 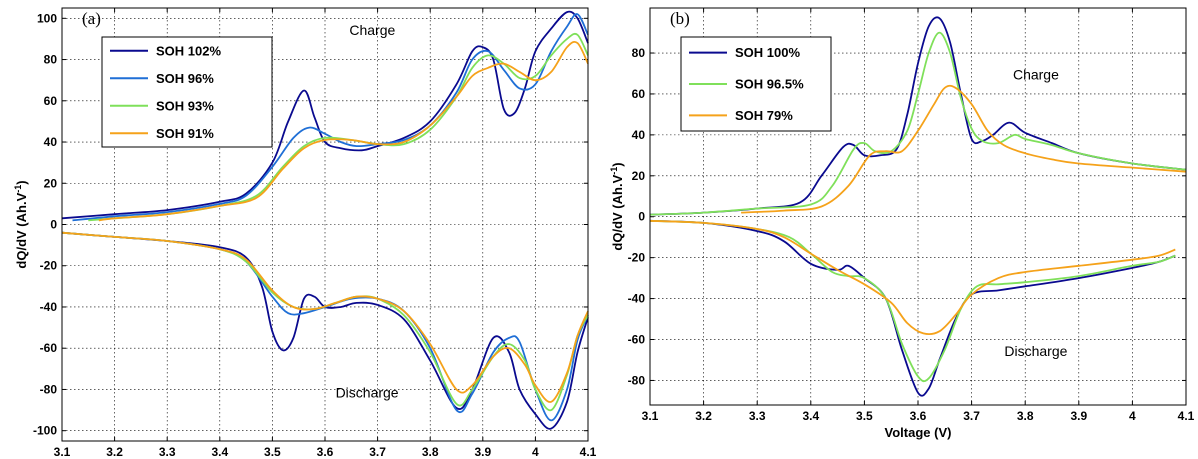 What do you see at coordinates (185, 105) in the screenshot?
I see `legend-entry: SOH 93%` at bounding box center [185, 105].